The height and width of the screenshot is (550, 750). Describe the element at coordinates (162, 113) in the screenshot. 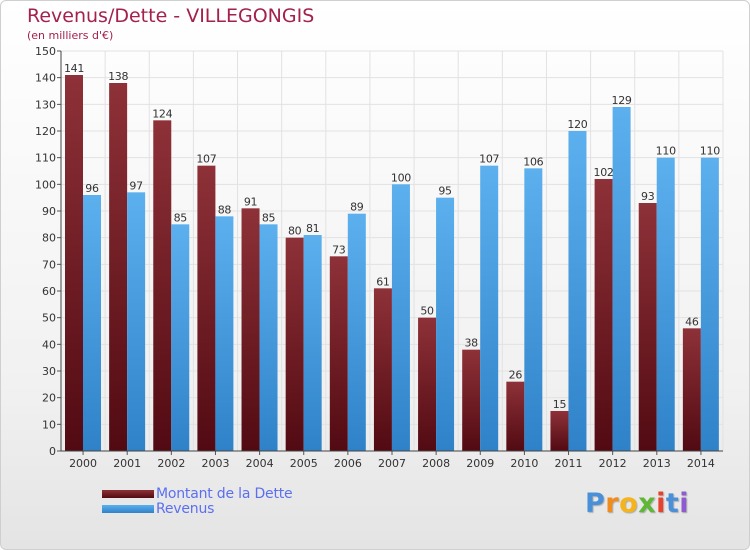

I see `data-label: 124` at that location.